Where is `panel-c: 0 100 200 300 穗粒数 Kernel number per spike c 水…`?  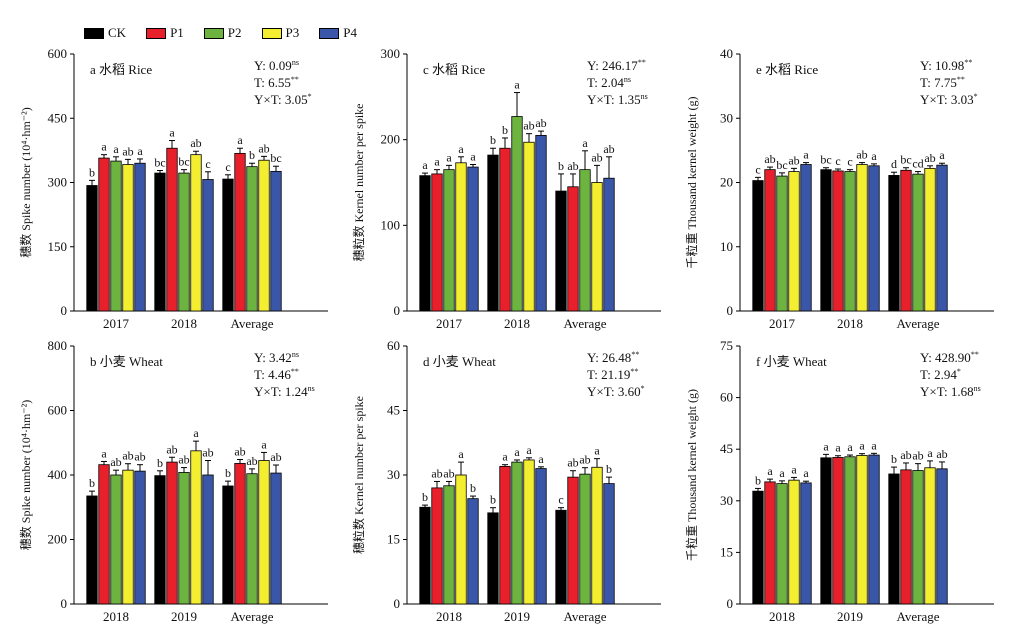 panel-c: 0 100 200 300 穗粒数 Kernel number per spike c 水… is located at coordinates (506, 188).